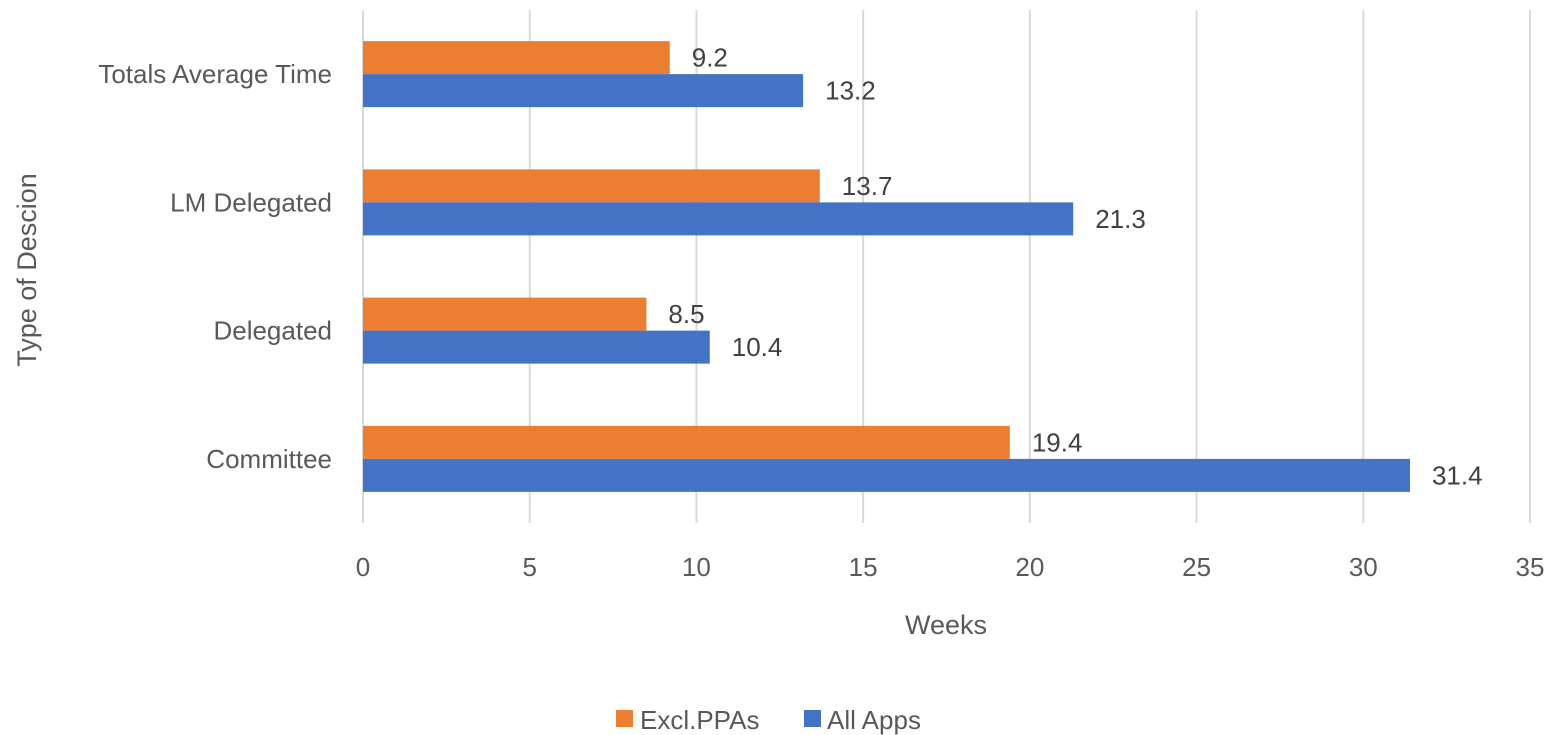  Describe the element at coordinates (863, 567) in the screenshot. I see `x-tick-label: 15` at that location.